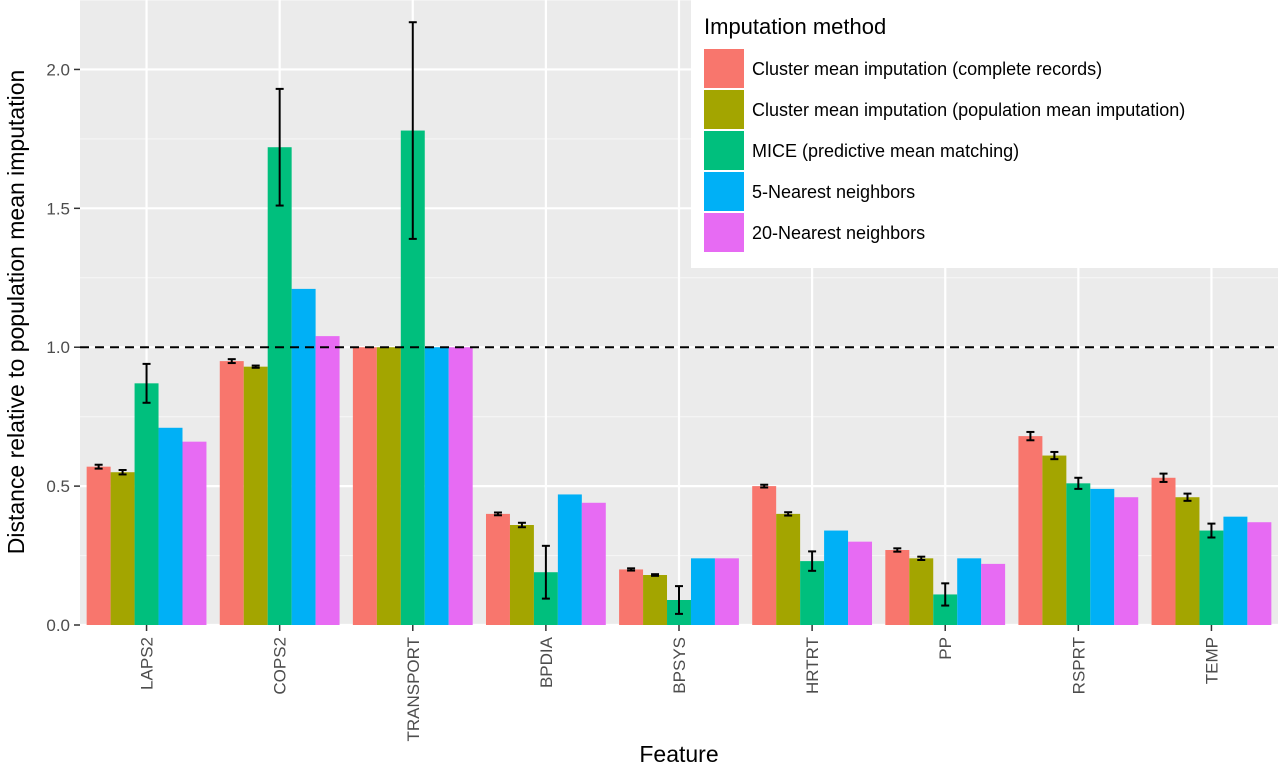  What do you see at coordinates (58, 69) in the screenshot?
I see `y-tick-label: 2.0` at bounding box center [58, 69].